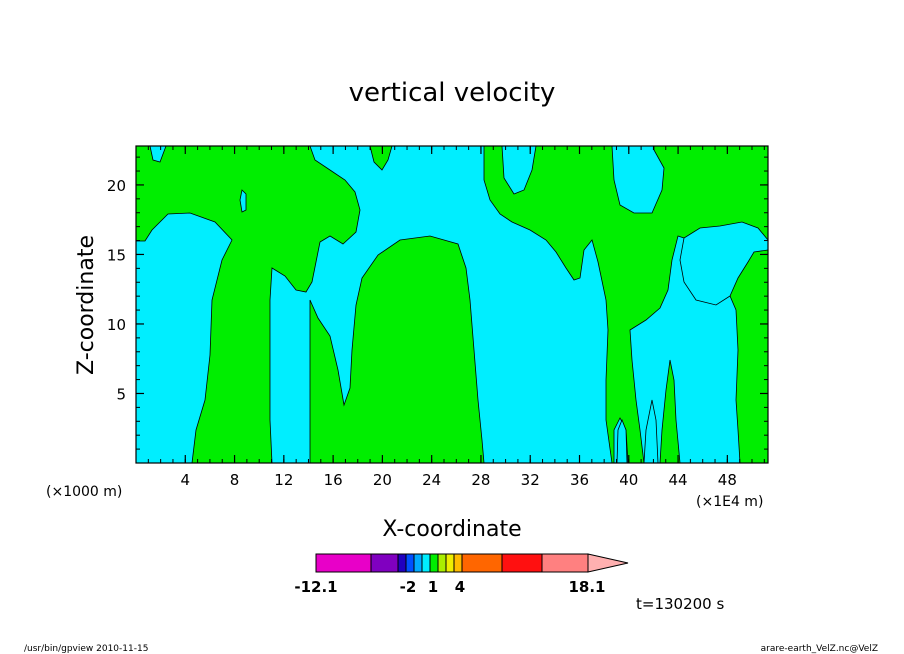  Describe the element at coordinates (121, 394) in the screenshot. I see `y-tick-label: 5` at that location.